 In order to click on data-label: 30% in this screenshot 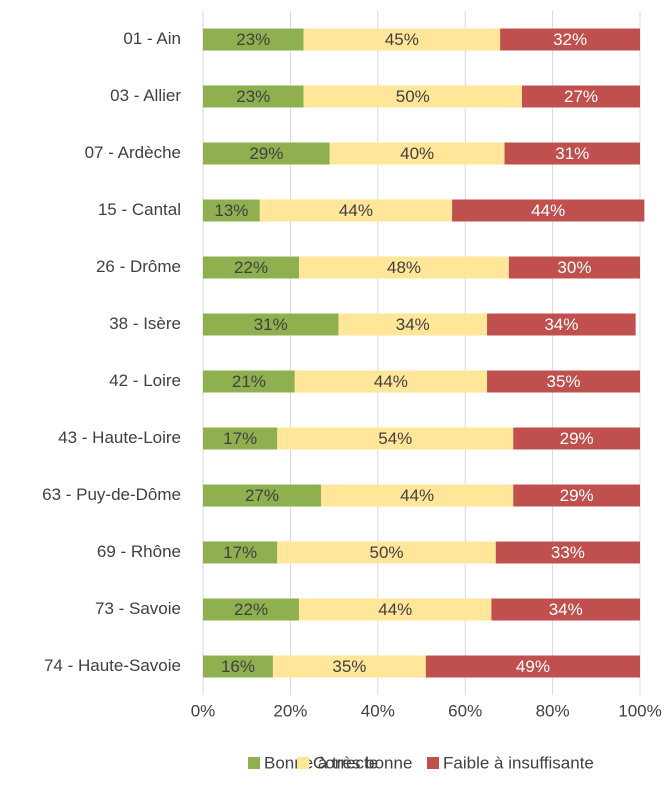, I will do `click(574, 267)`.